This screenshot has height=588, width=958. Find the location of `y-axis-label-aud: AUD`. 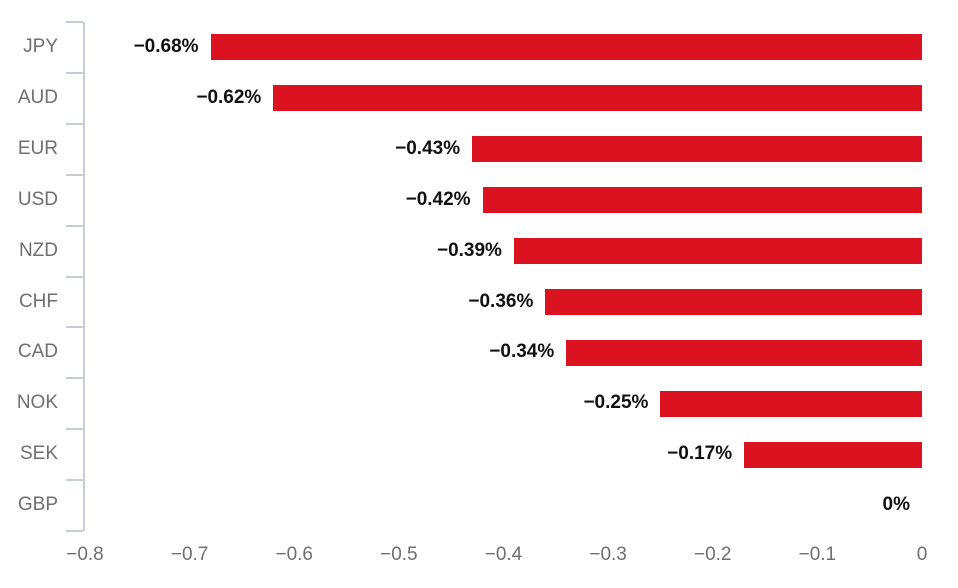

y-axis-label-aud: AUD is located at coordinates (37, 97).